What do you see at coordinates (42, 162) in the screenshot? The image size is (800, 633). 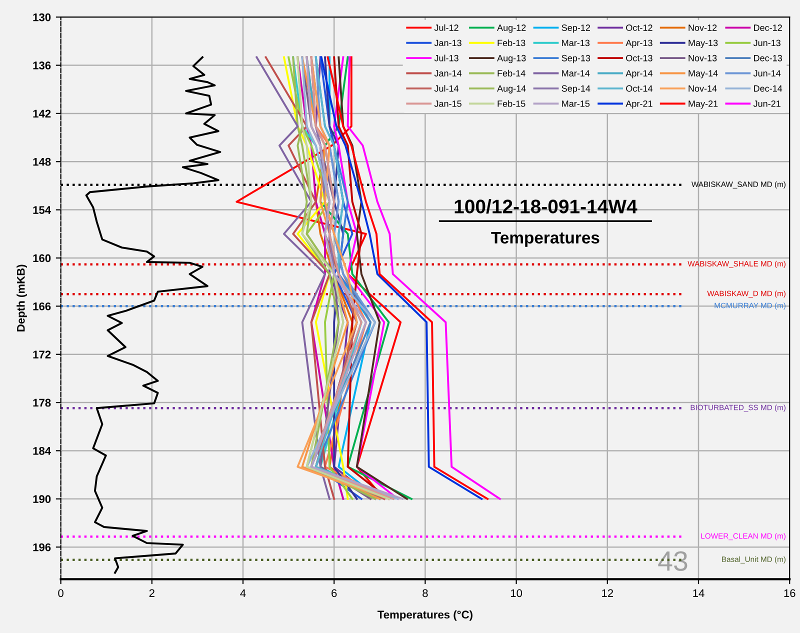 I see `y-tick-label: 148` at bounding box center [42, 162].